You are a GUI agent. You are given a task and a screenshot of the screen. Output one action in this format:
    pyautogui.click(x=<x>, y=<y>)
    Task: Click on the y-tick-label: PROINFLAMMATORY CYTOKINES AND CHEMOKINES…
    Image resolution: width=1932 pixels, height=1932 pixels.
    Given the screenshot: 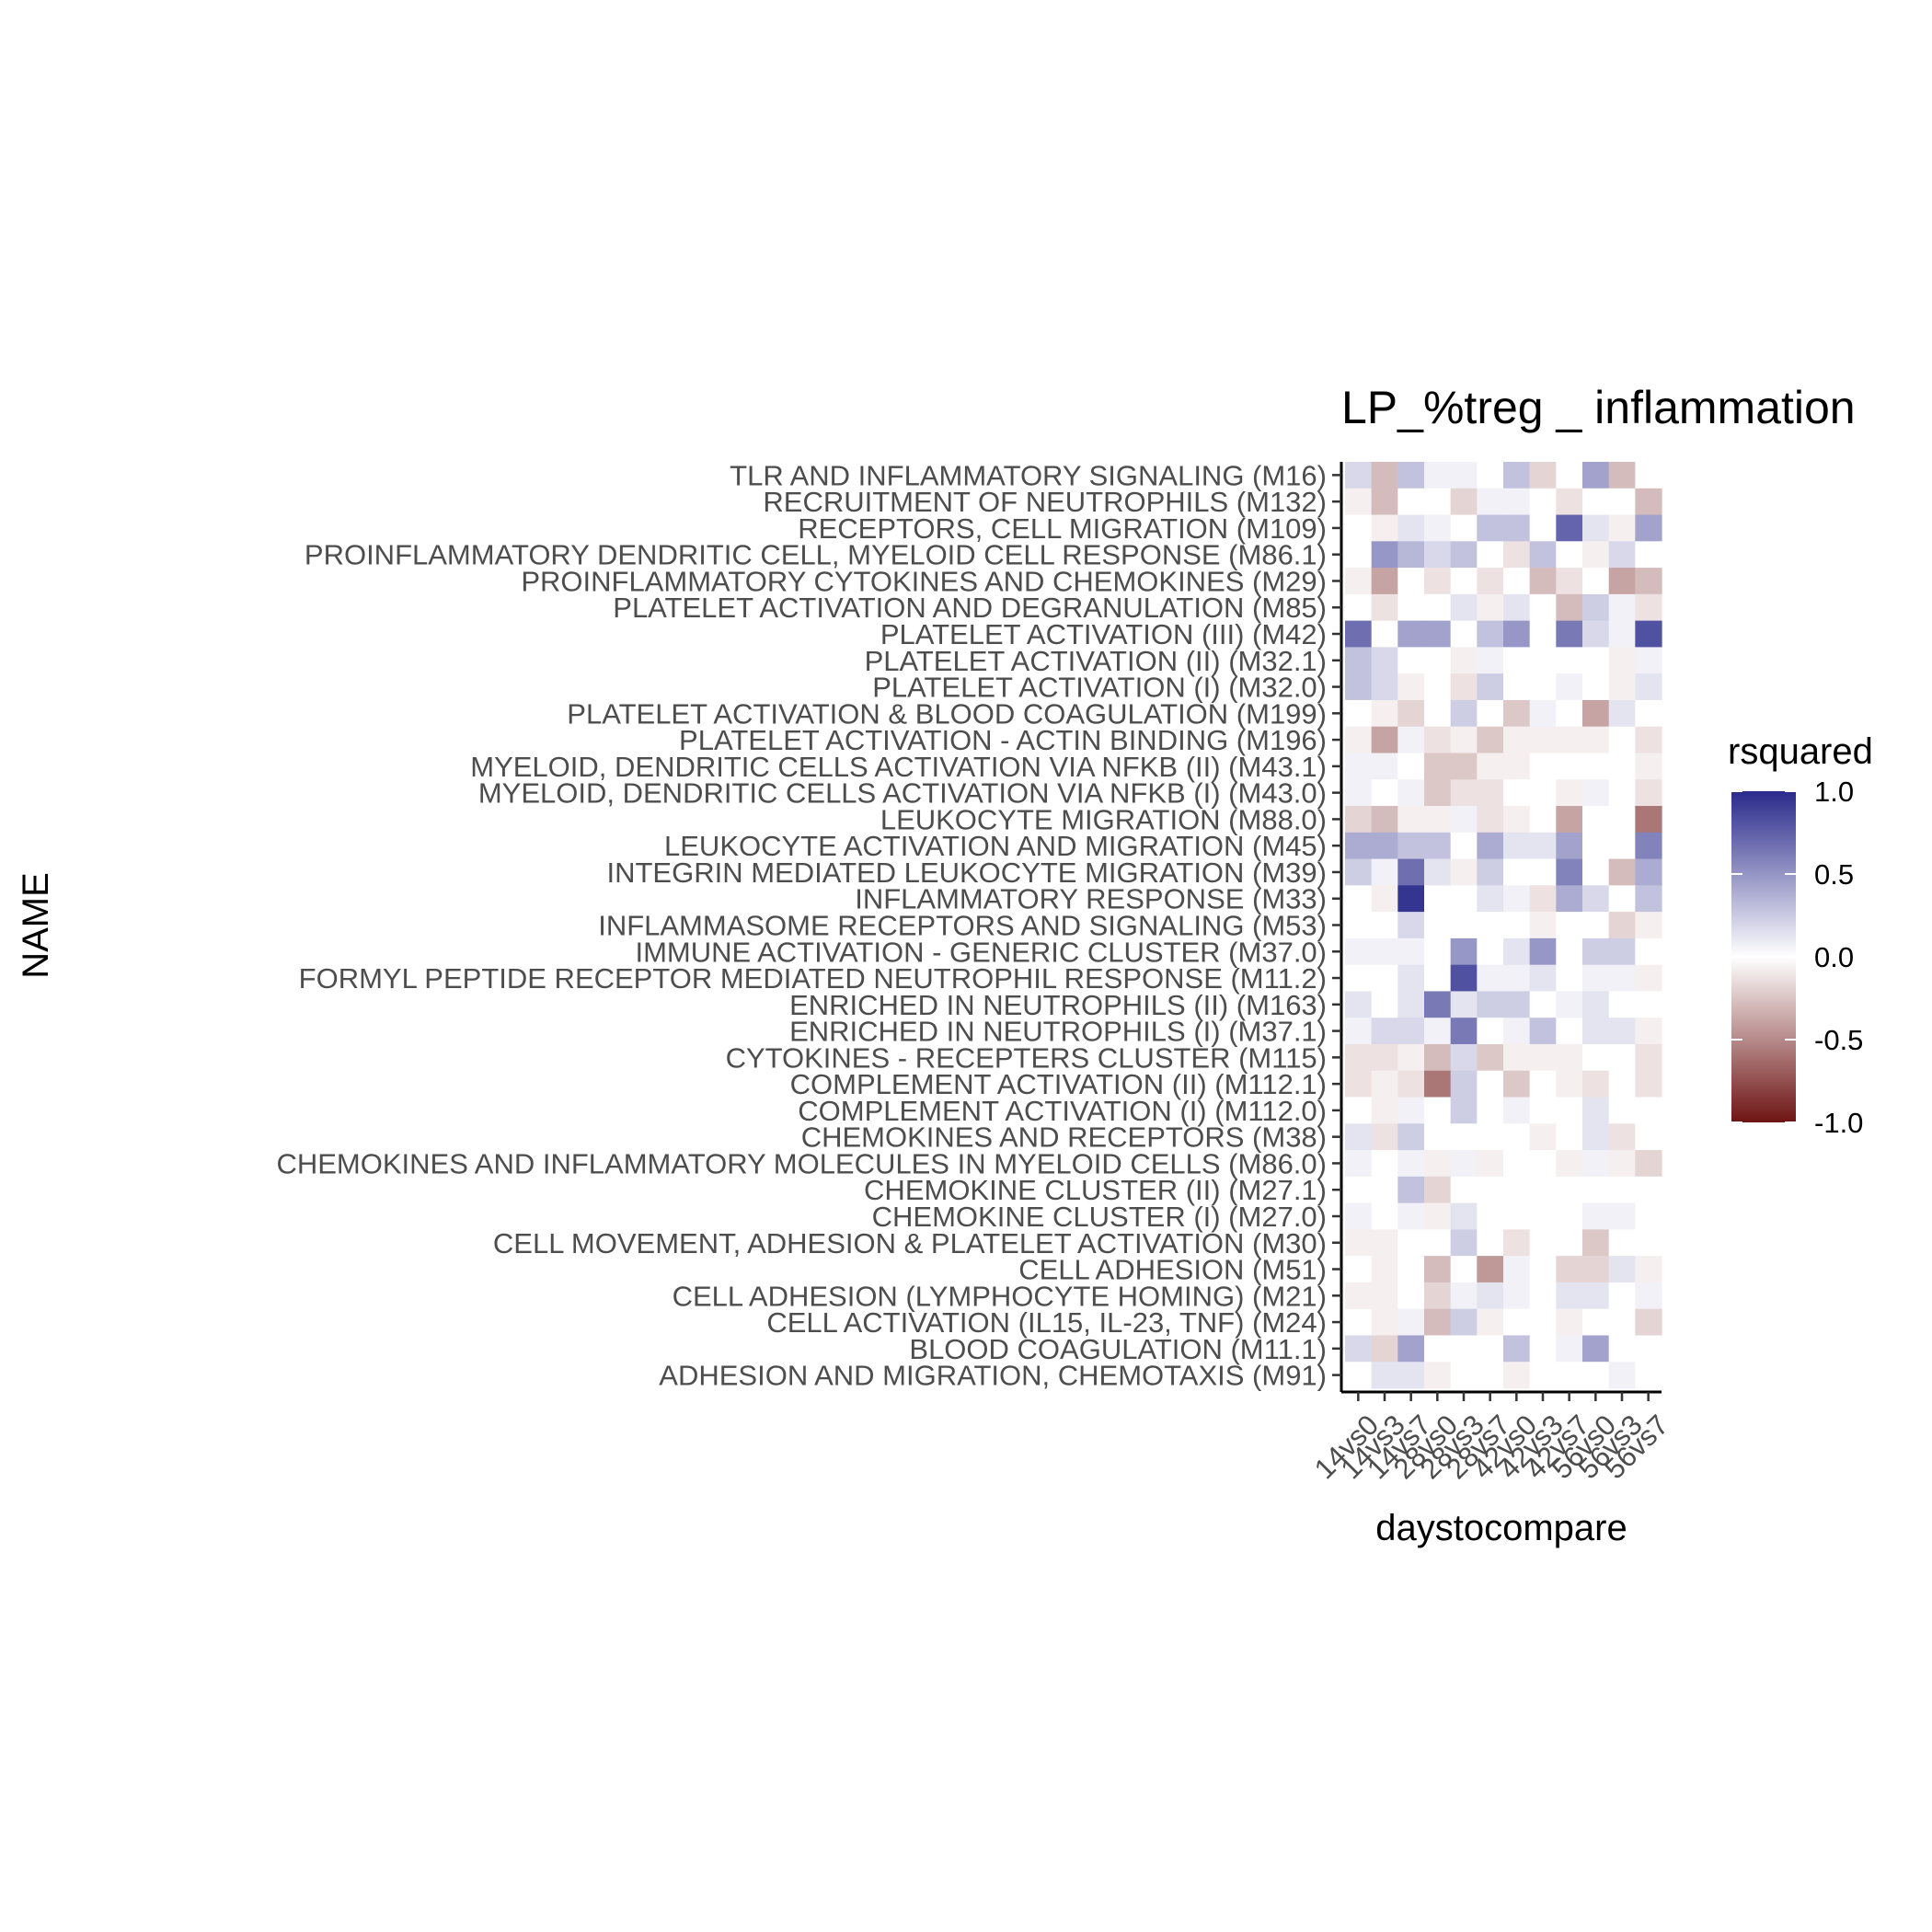 What is the action you would take?
    pyautogui.click(x=924, y=581)
    